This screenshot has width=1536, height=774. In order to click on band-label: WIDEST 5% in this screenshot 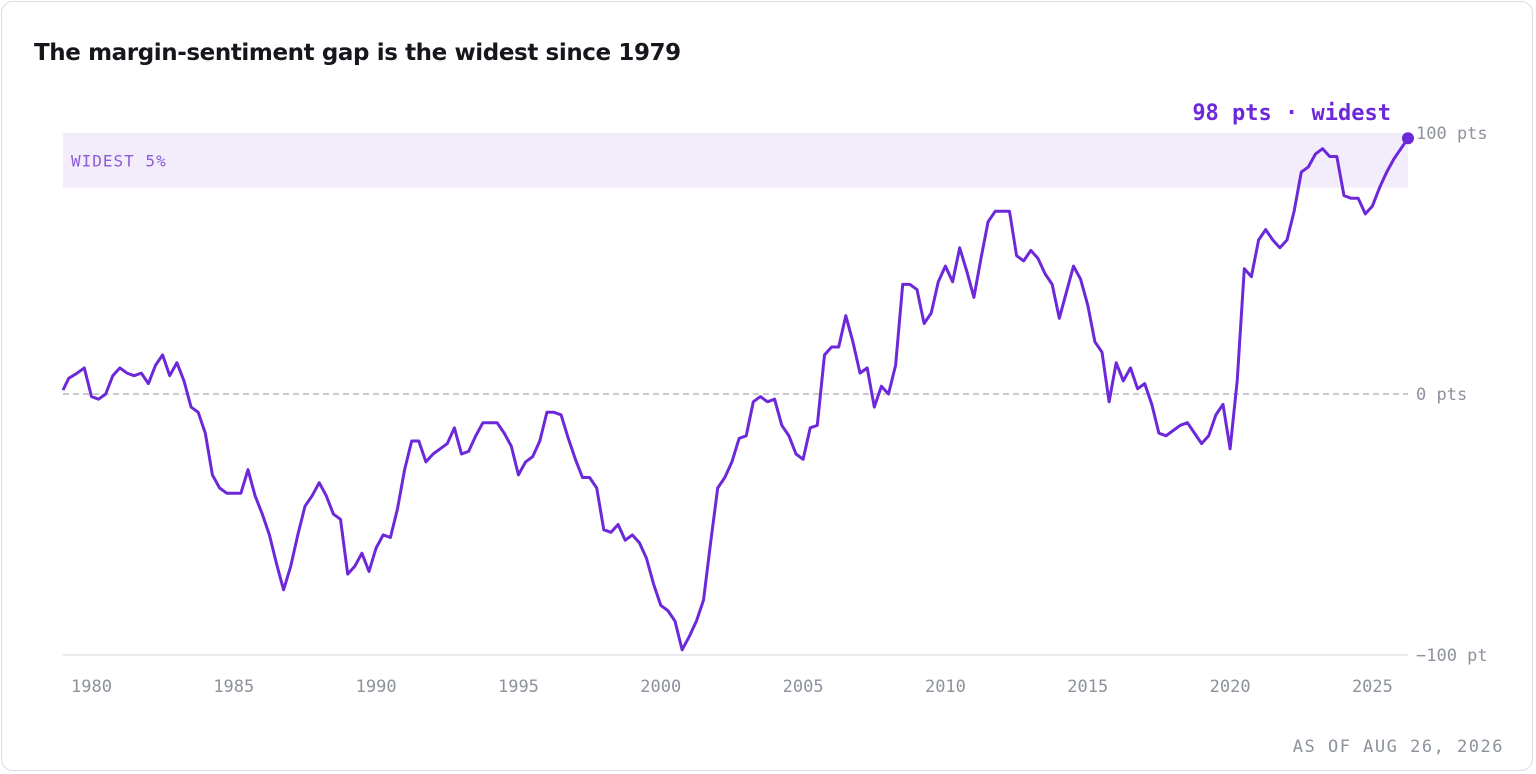, I will do `click(119, 160)`.